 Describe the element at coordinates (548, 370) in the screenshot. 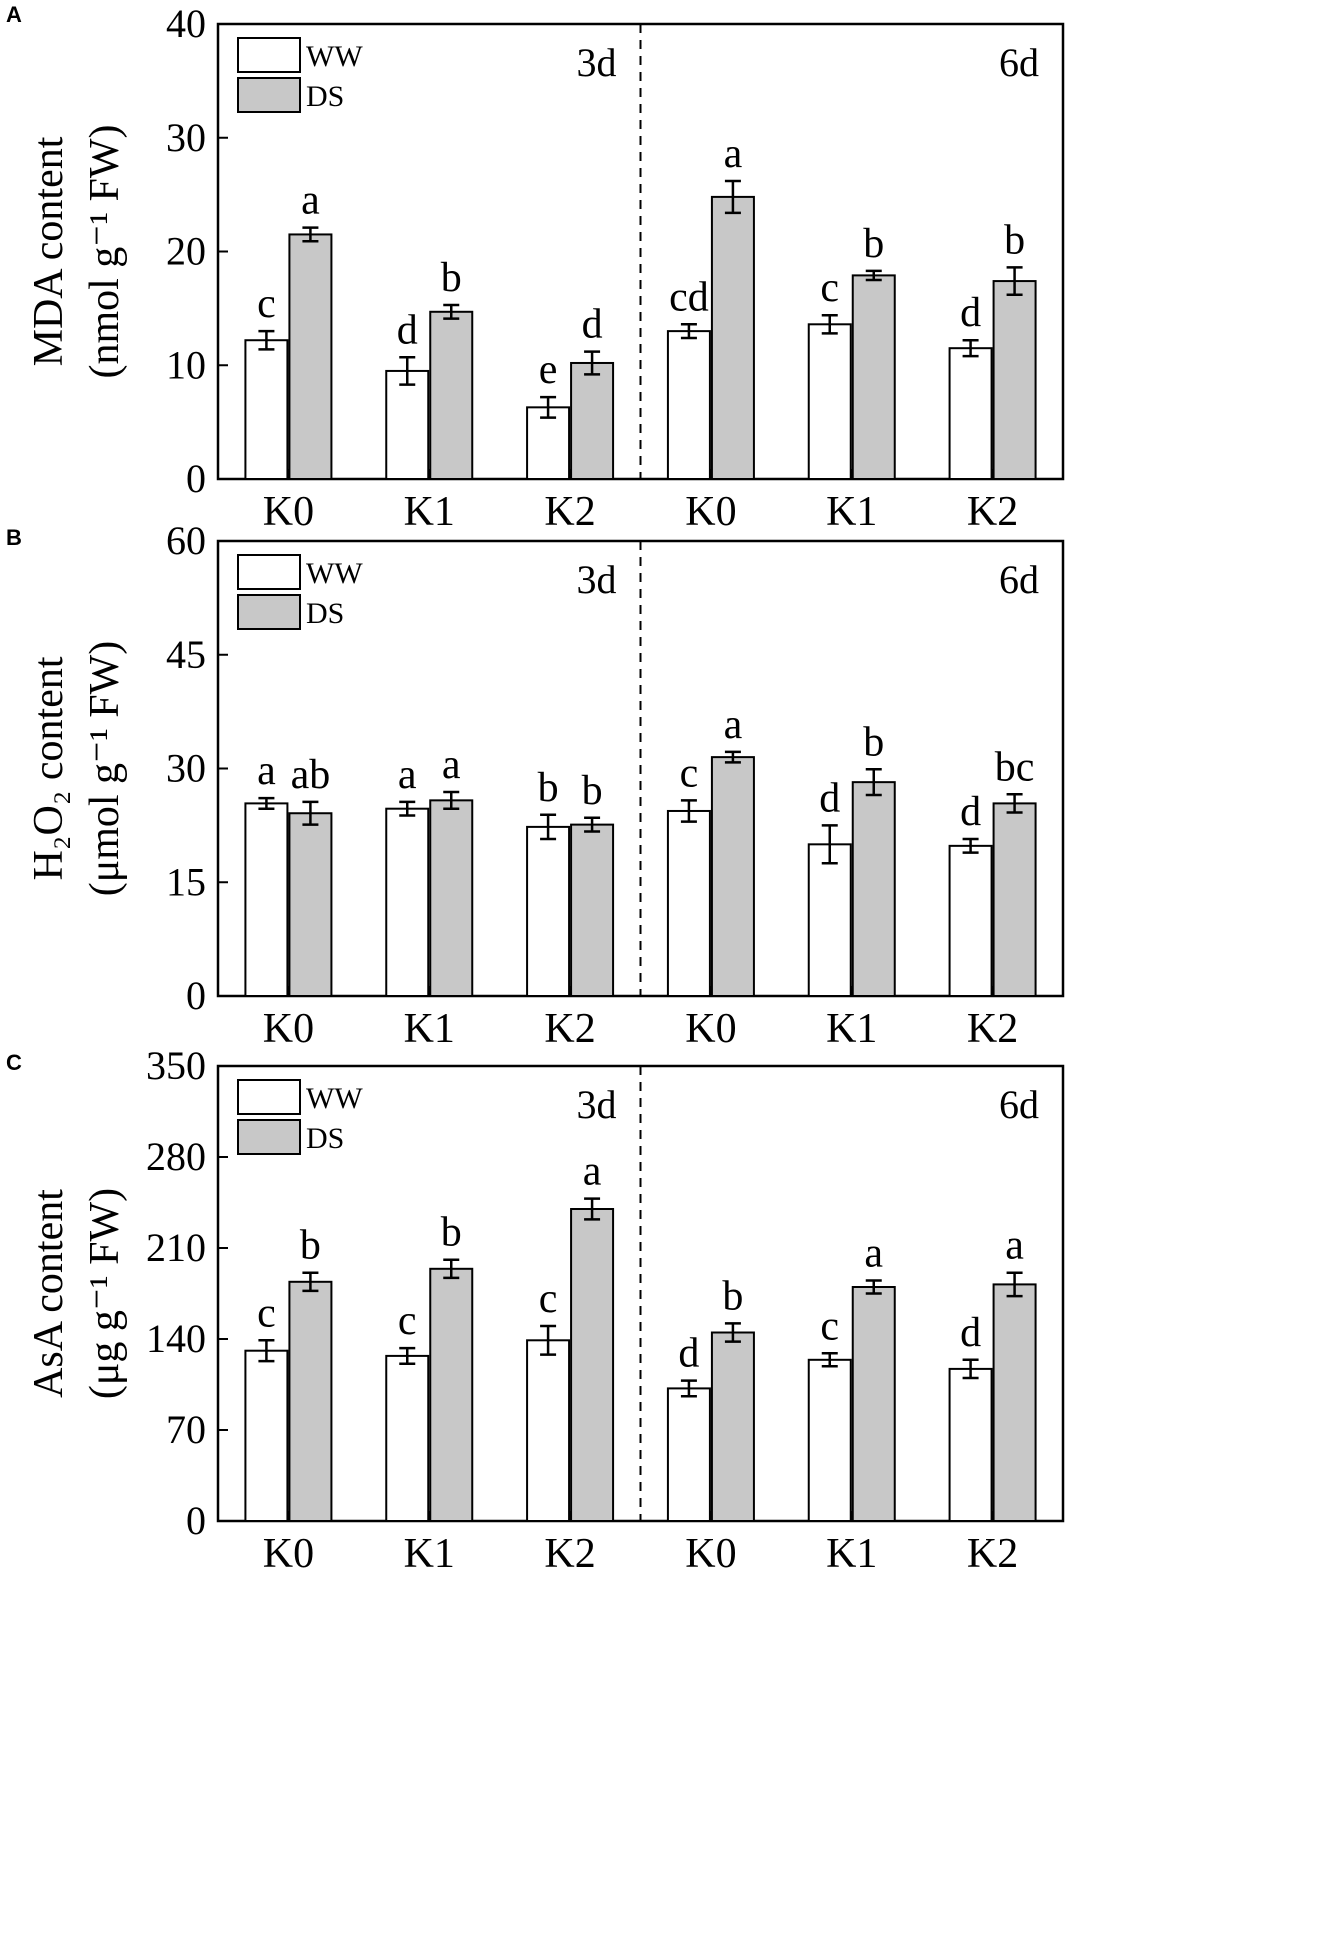

I see `significance-label: e` at that location.